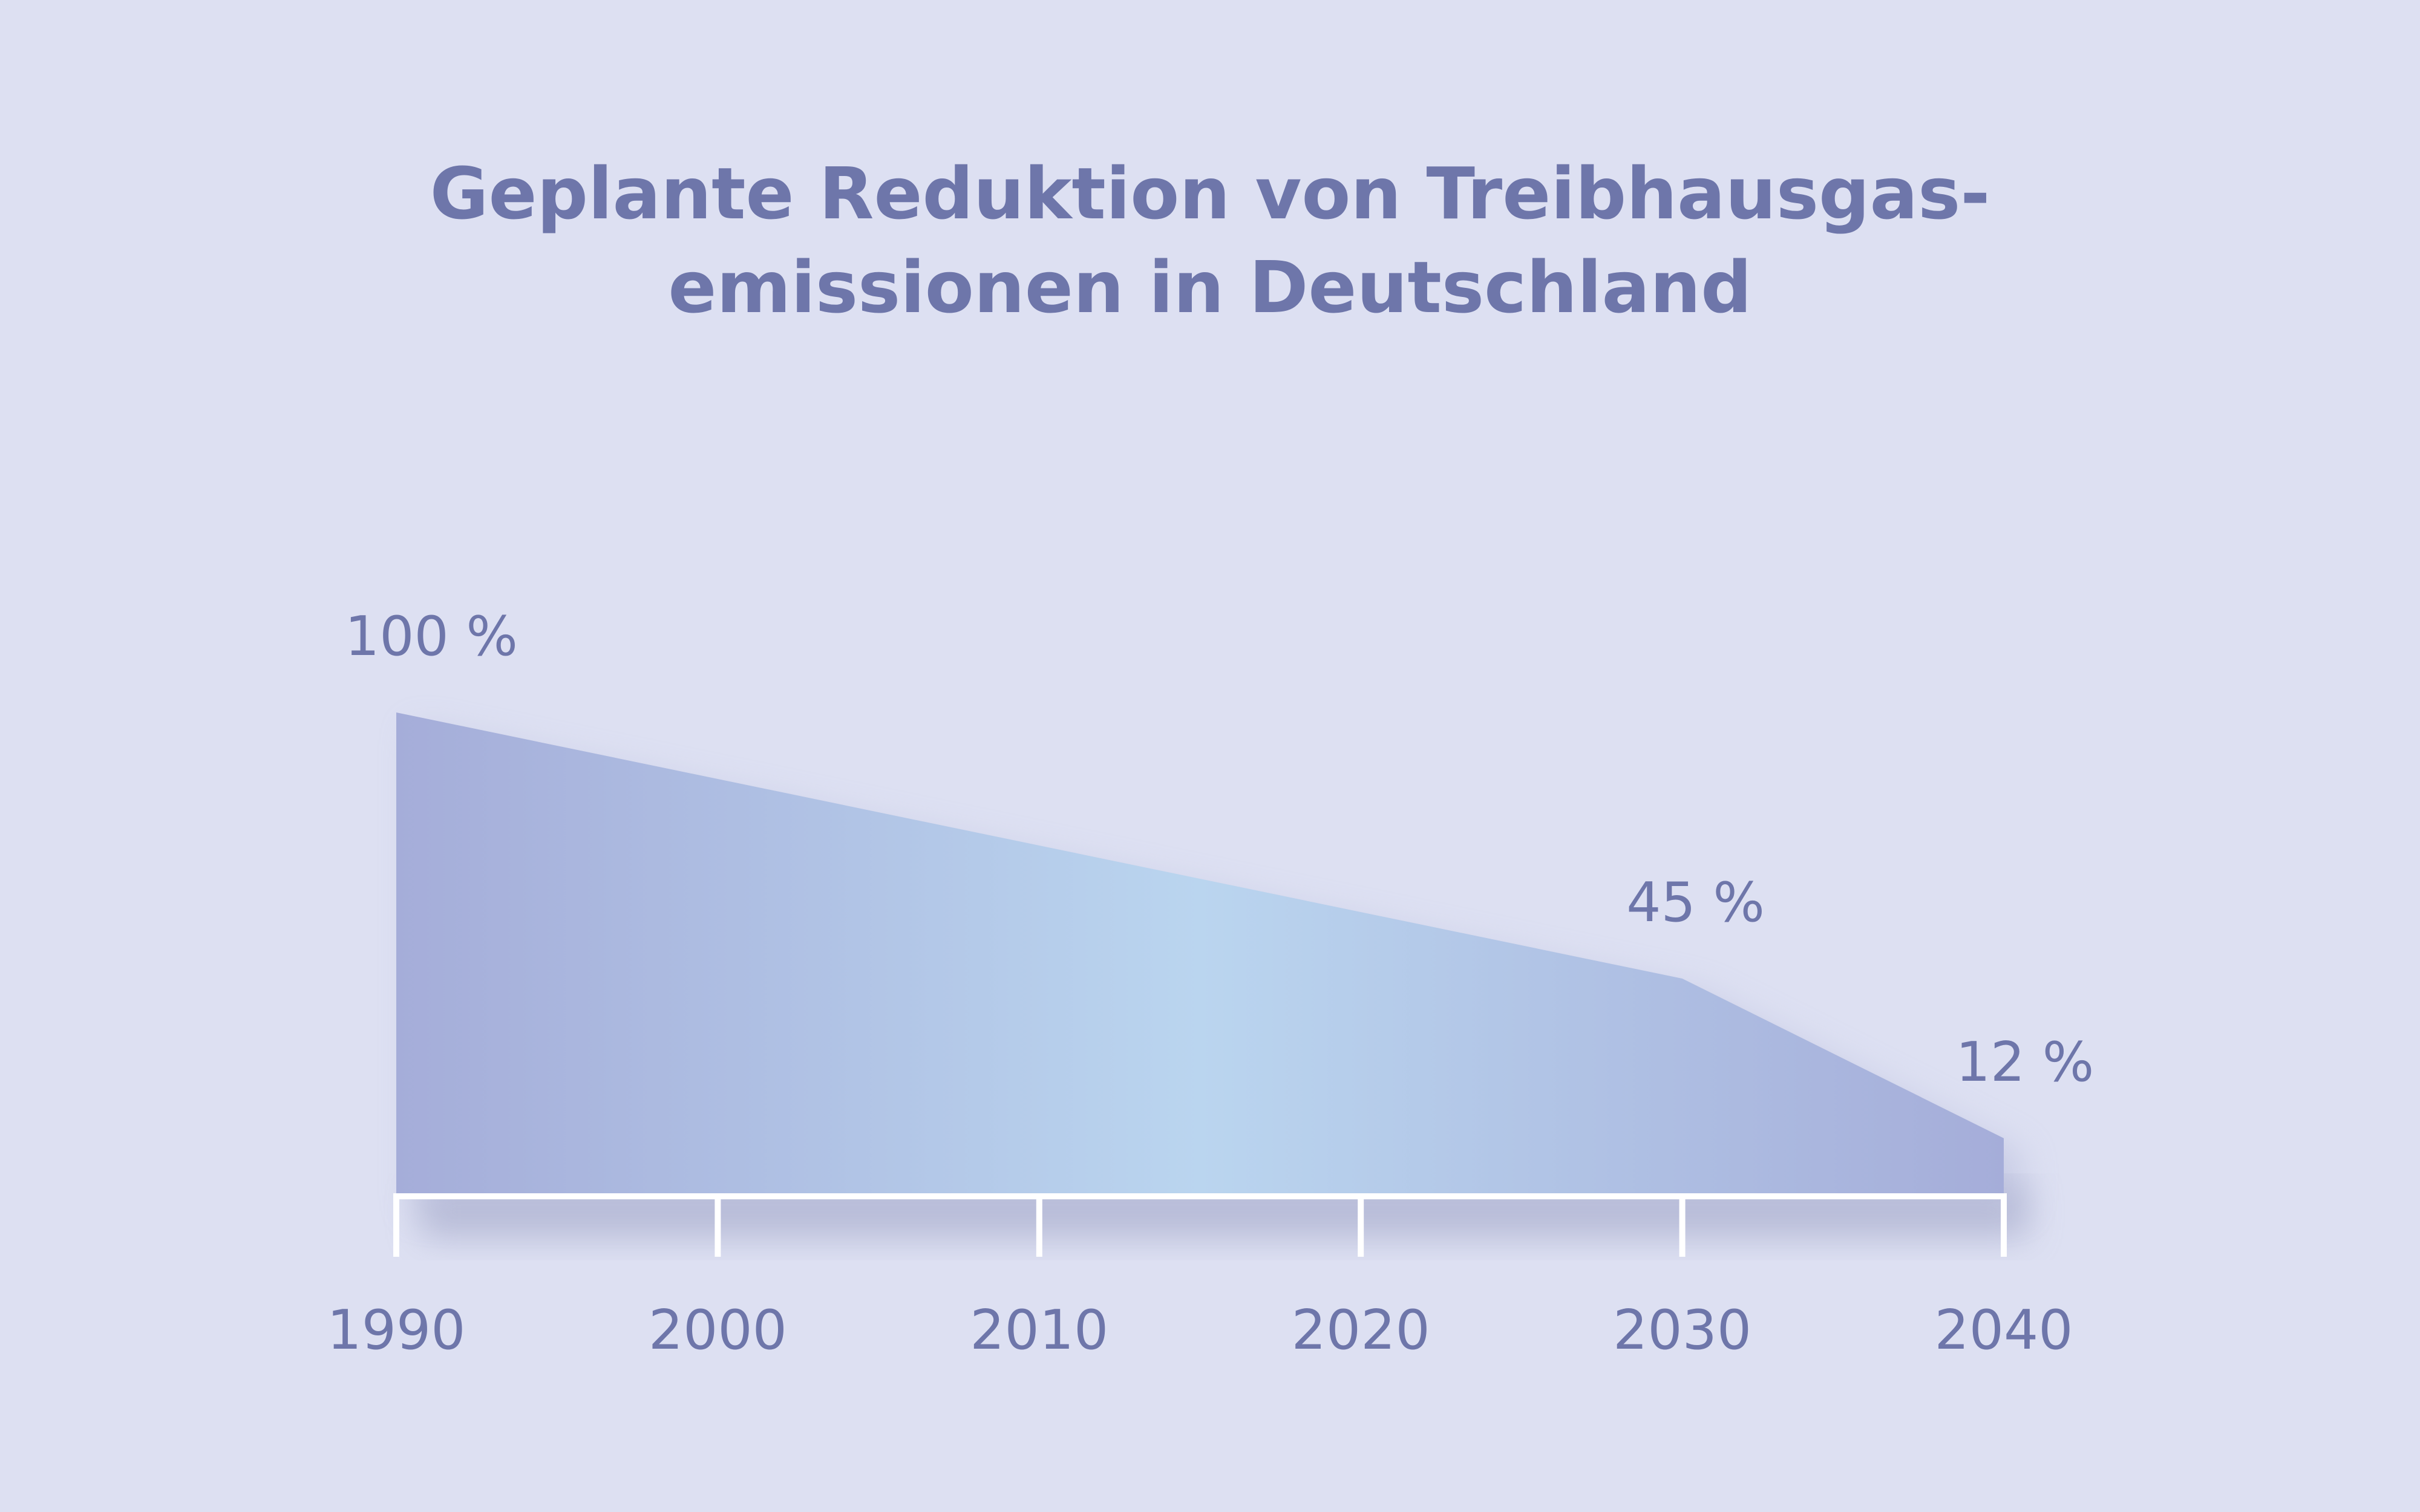  I want to click on x-tick-label-1990: 1990, so click(396, 1330).